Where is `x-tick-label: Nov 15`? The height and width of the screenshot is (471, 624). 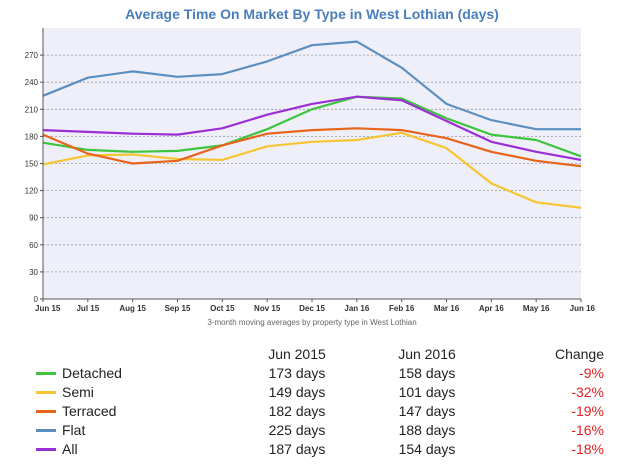 x-tick-label: Nov 15 is located at coordinates (267, 308).